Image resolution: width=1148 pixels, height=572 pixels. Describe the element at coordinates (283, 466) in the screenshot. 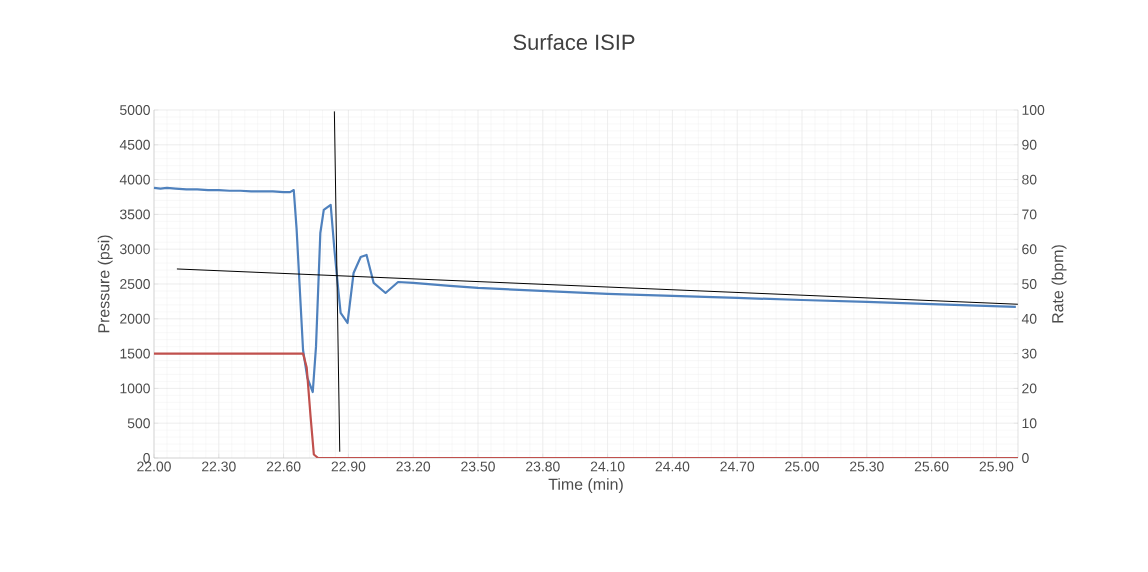

I see `x-tick-label: 22.60` at that location.